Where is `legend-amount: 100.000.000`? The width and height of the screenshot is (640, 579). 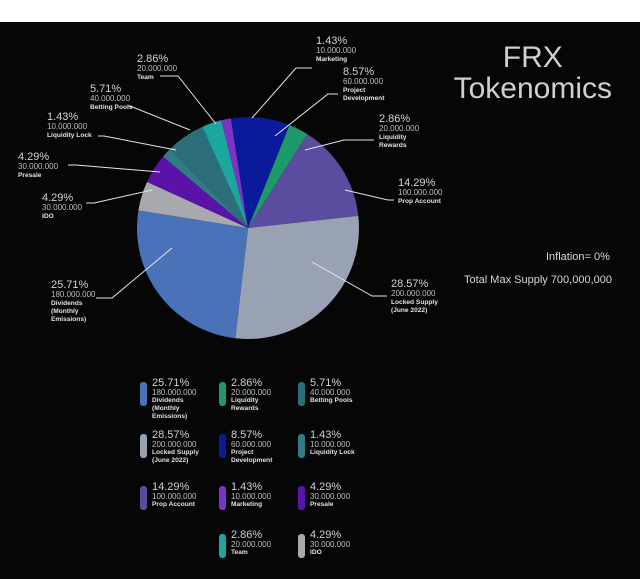
legend-amount: 100.000.000 is located at coordinates (174, 496).